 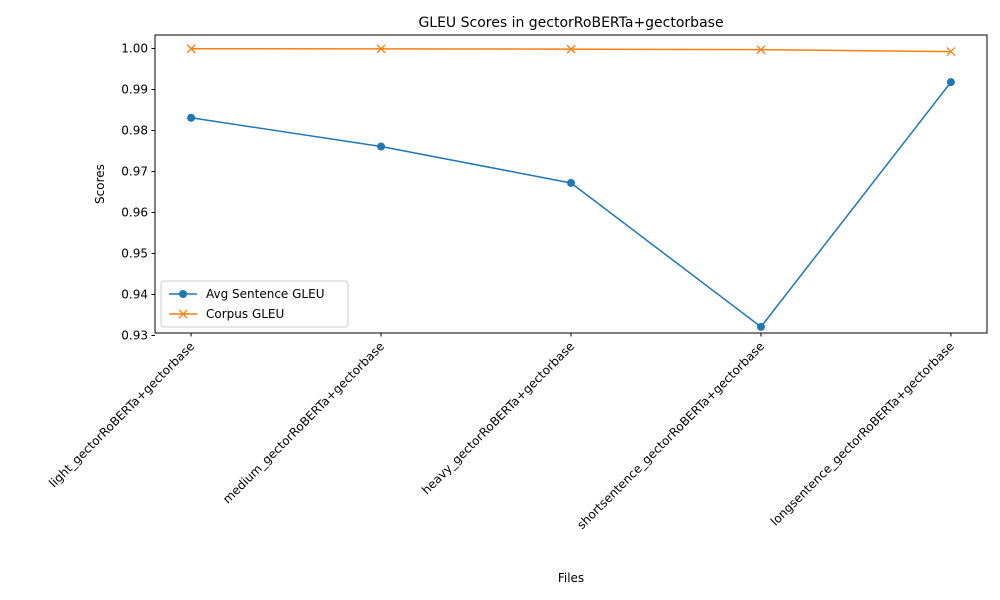 I want to click on y-axis: 0.93 0.94 0.95 0.96 0.97 0.98 0.99 1.00, so click(x=138, y=192).